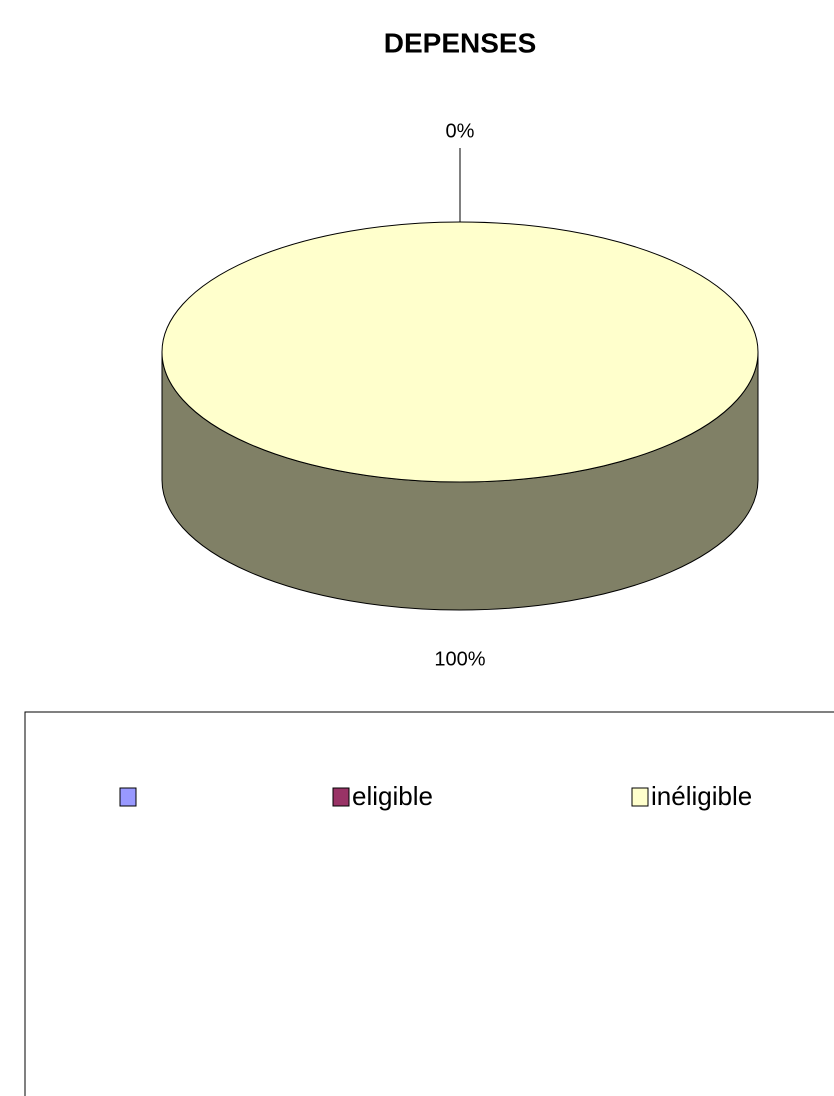  Describe the element at coordinates (701, 796) in the screenshot. I see `legend-label: inéligible` at that location.